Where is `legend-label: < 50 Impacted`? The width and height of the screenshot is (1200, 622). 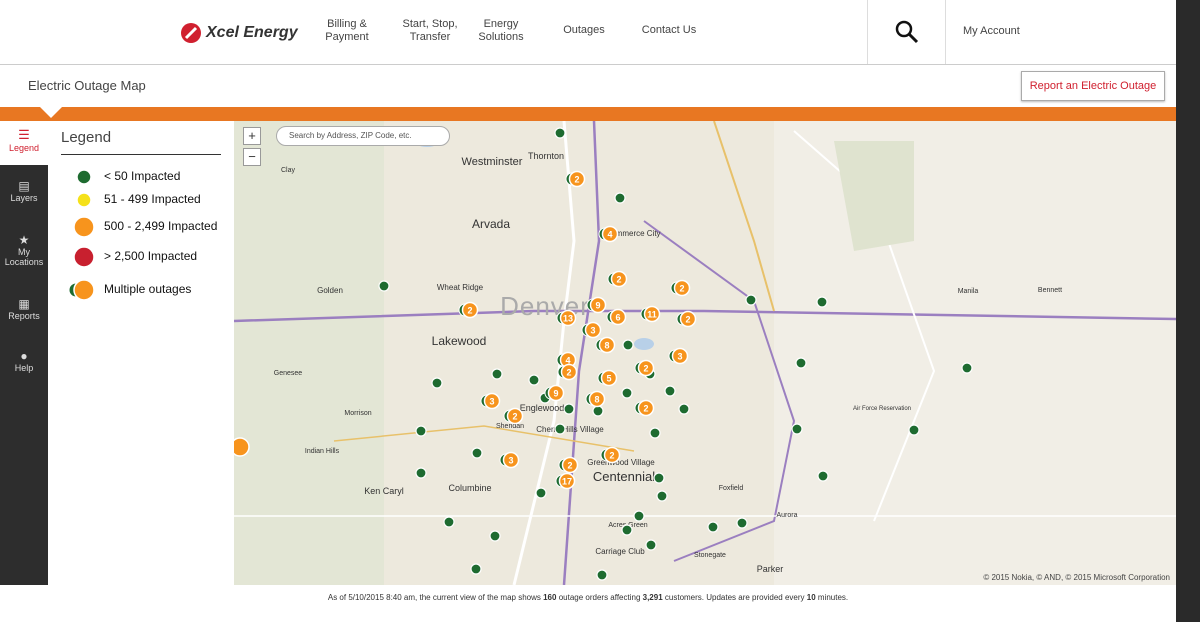 legend-label: < 50 Impacted is located at coordinates (142, 176).